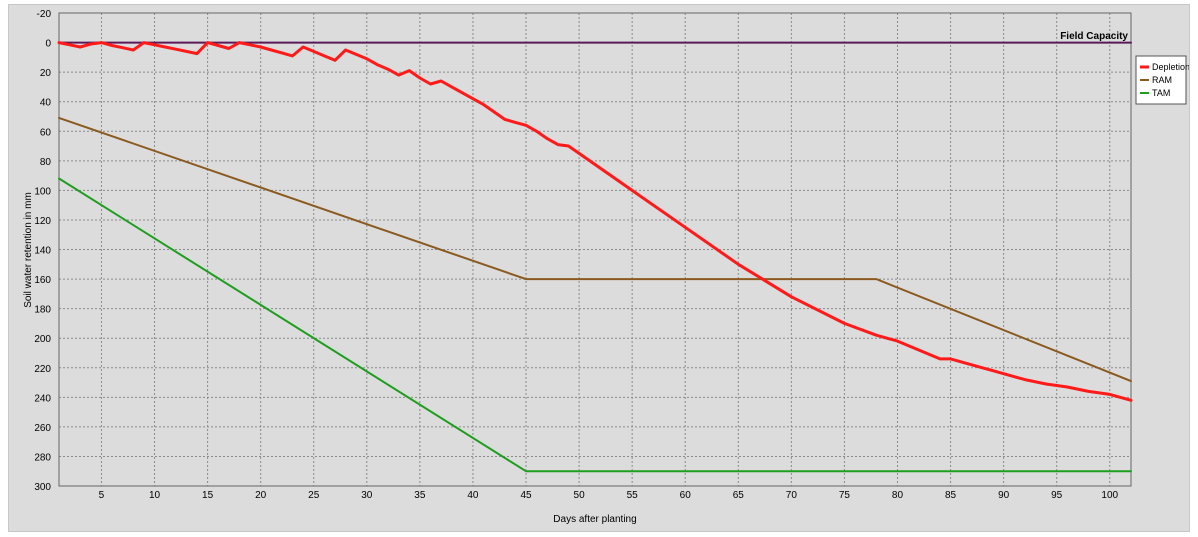  What do you see at coordinates (155, 495) in the screenshot?
I see `x-tick-label: 10` at bounding box center [155, 495].